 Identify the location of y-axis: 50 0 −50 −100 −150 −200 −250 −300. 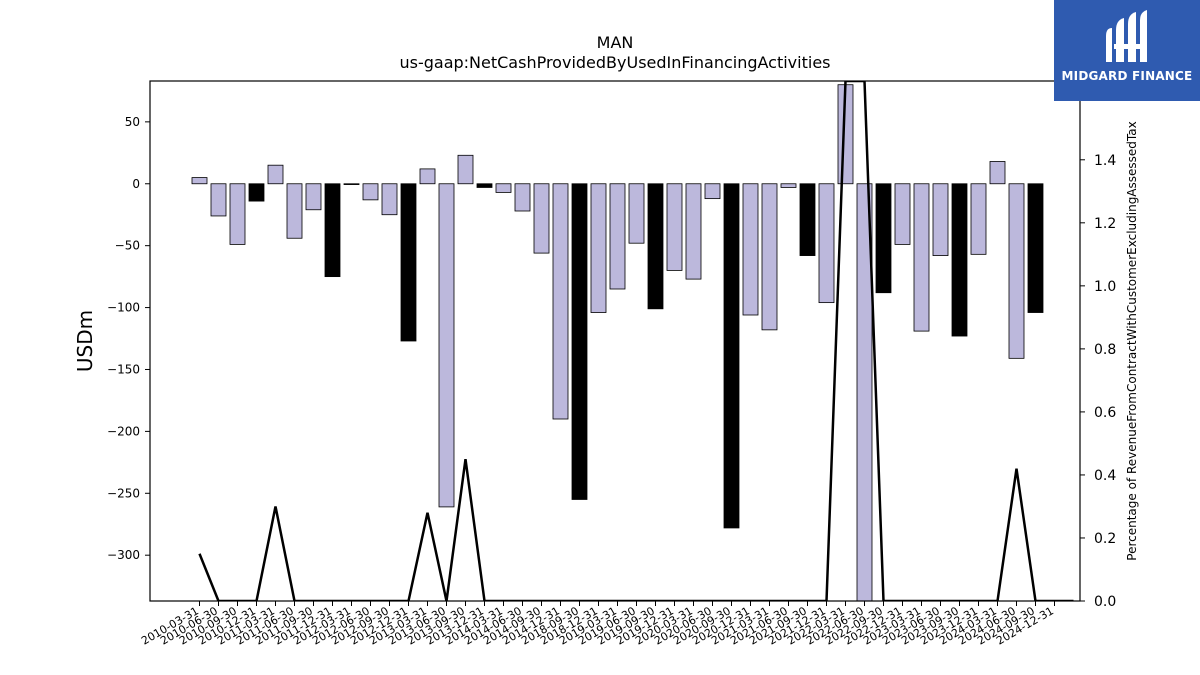
(128, 338).